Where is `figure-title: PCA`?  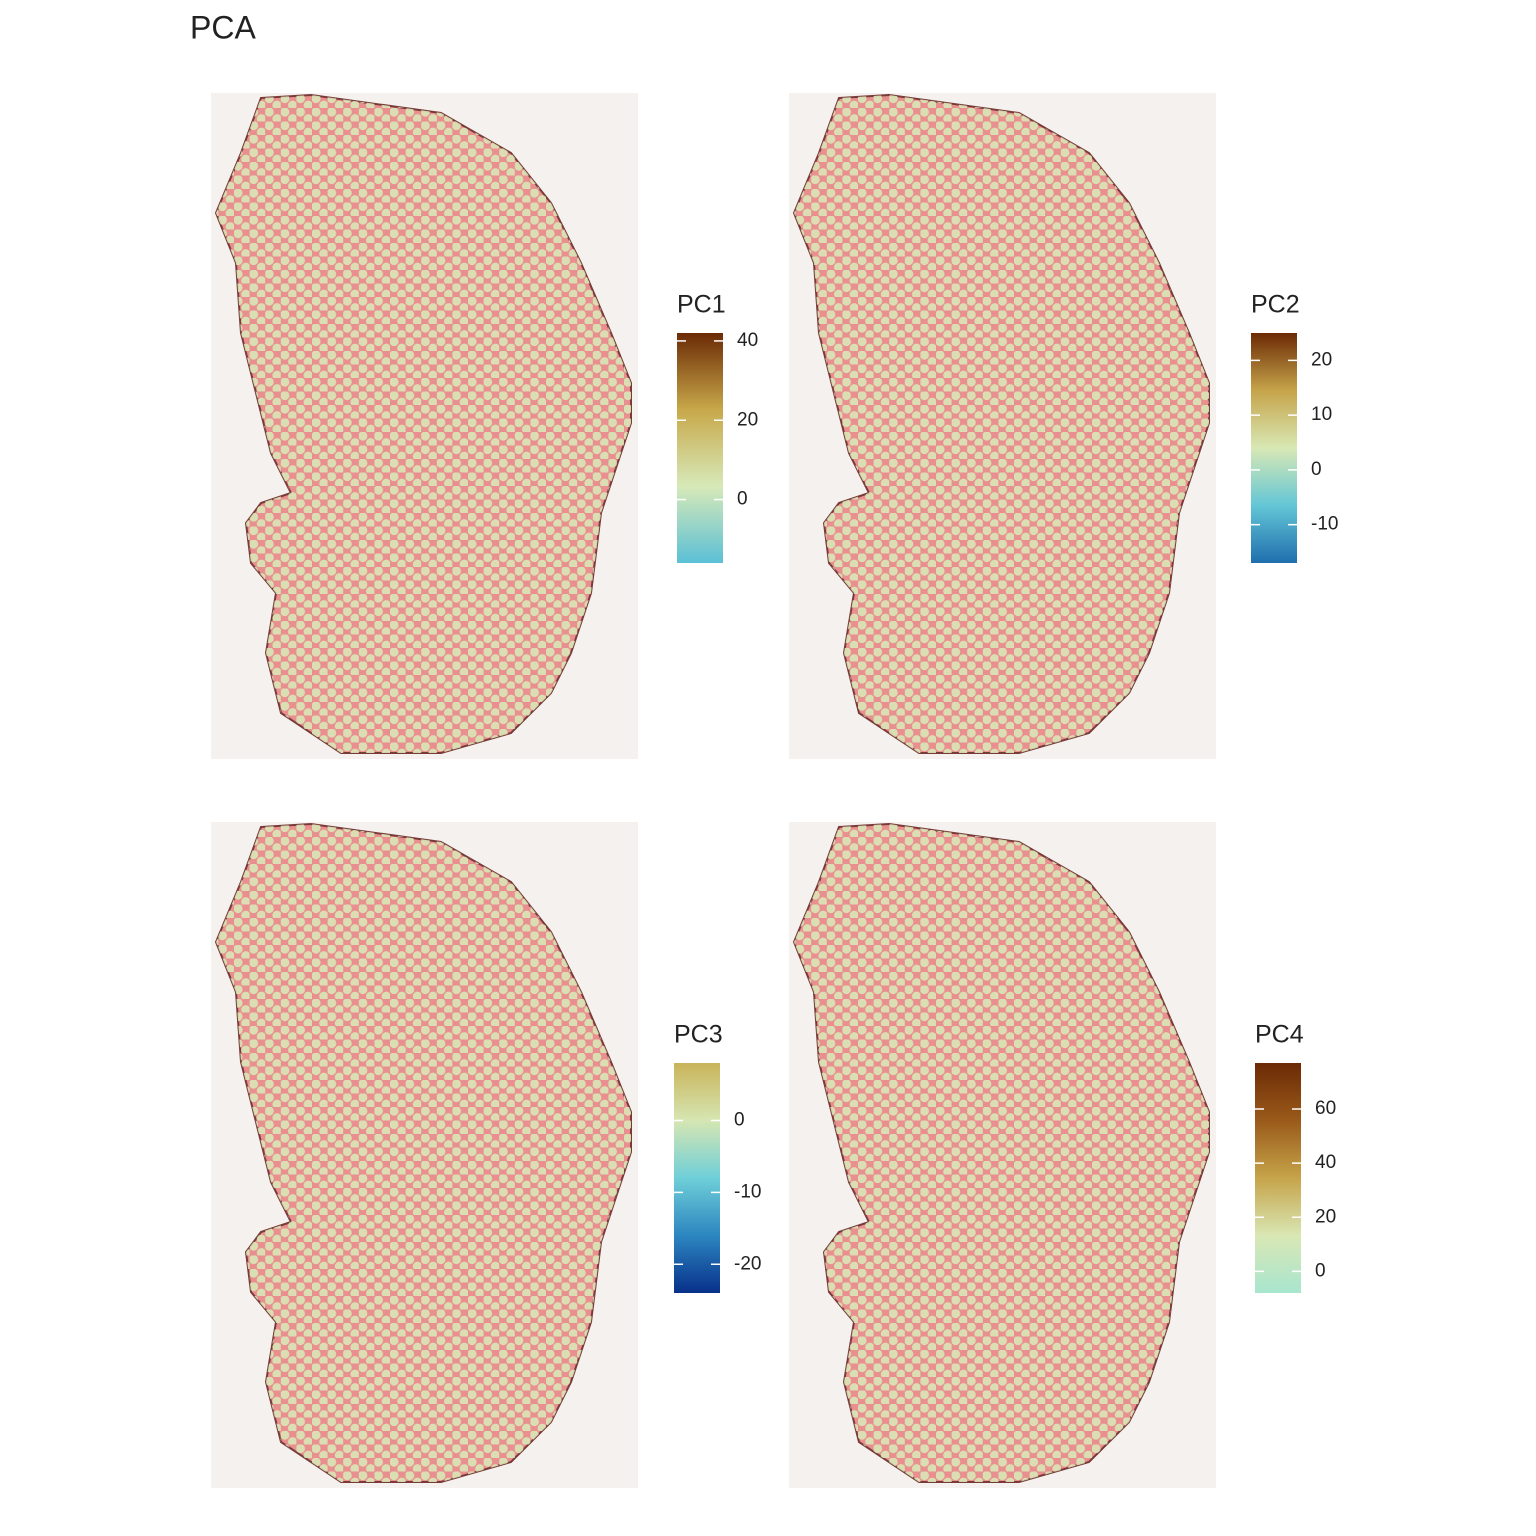
figure-title: PCA is located at coordinates (223, 27).